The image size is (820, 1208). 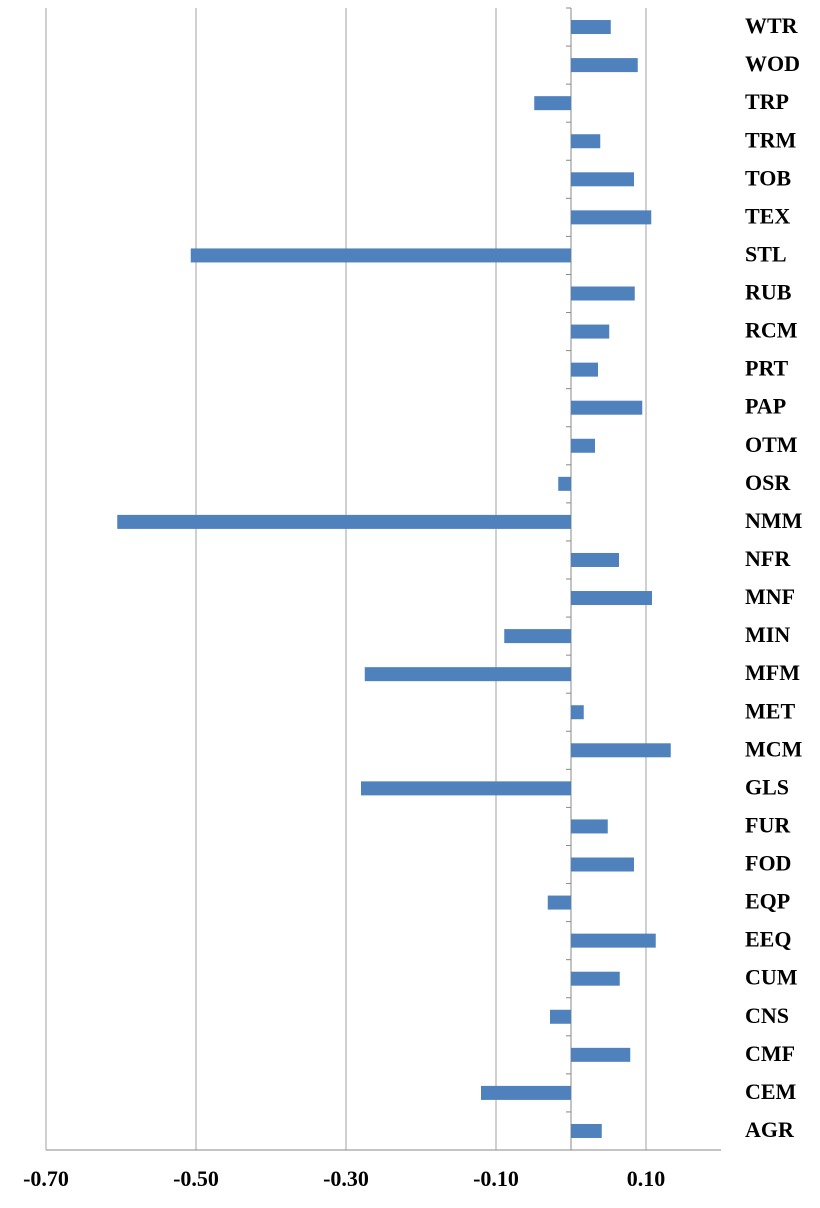 What do you see at coordinates (646, 1178) in the screenshot?
I see `x-tick-label: 0.10` at bounding box center [646, 1178].